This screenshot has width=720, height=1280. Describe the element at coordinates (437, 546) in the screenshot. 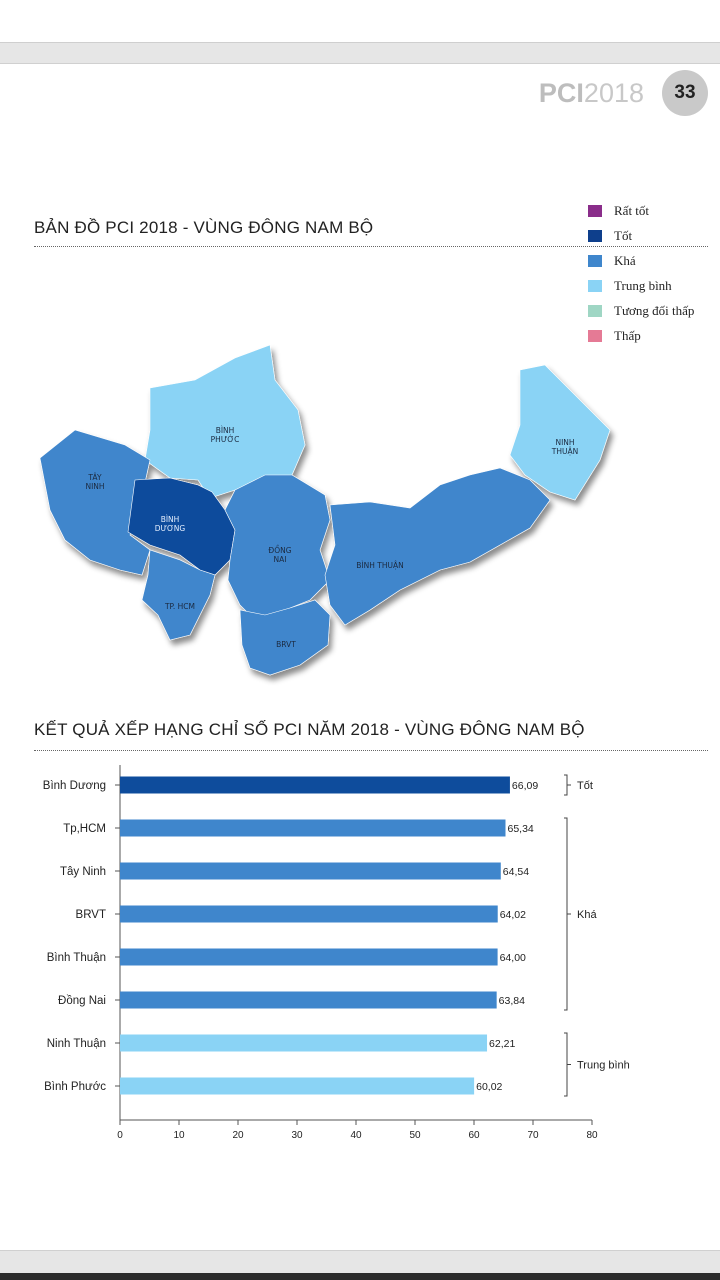

I see `region-binh-thuan` at that location.